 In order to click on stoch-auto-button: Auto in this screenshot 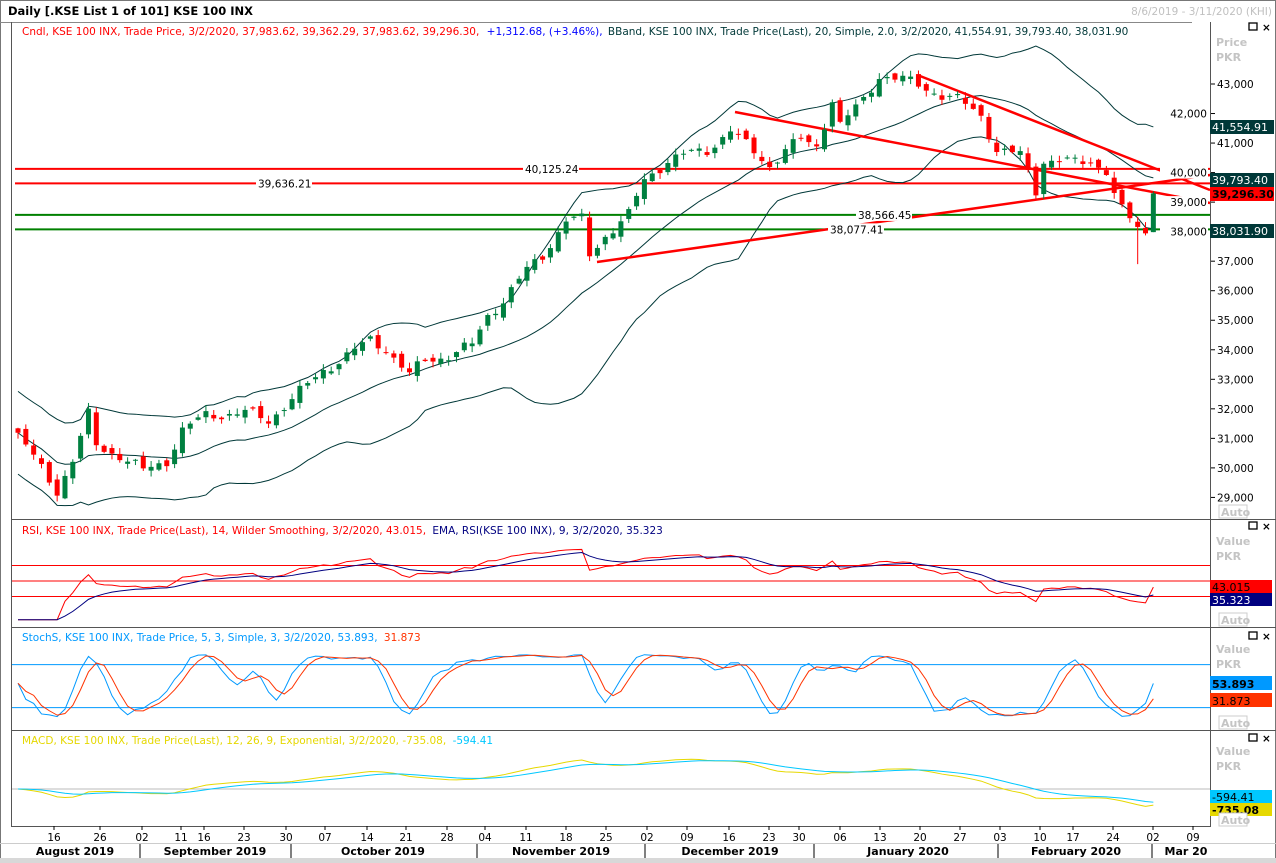, I will do `click(1234, 722)`.